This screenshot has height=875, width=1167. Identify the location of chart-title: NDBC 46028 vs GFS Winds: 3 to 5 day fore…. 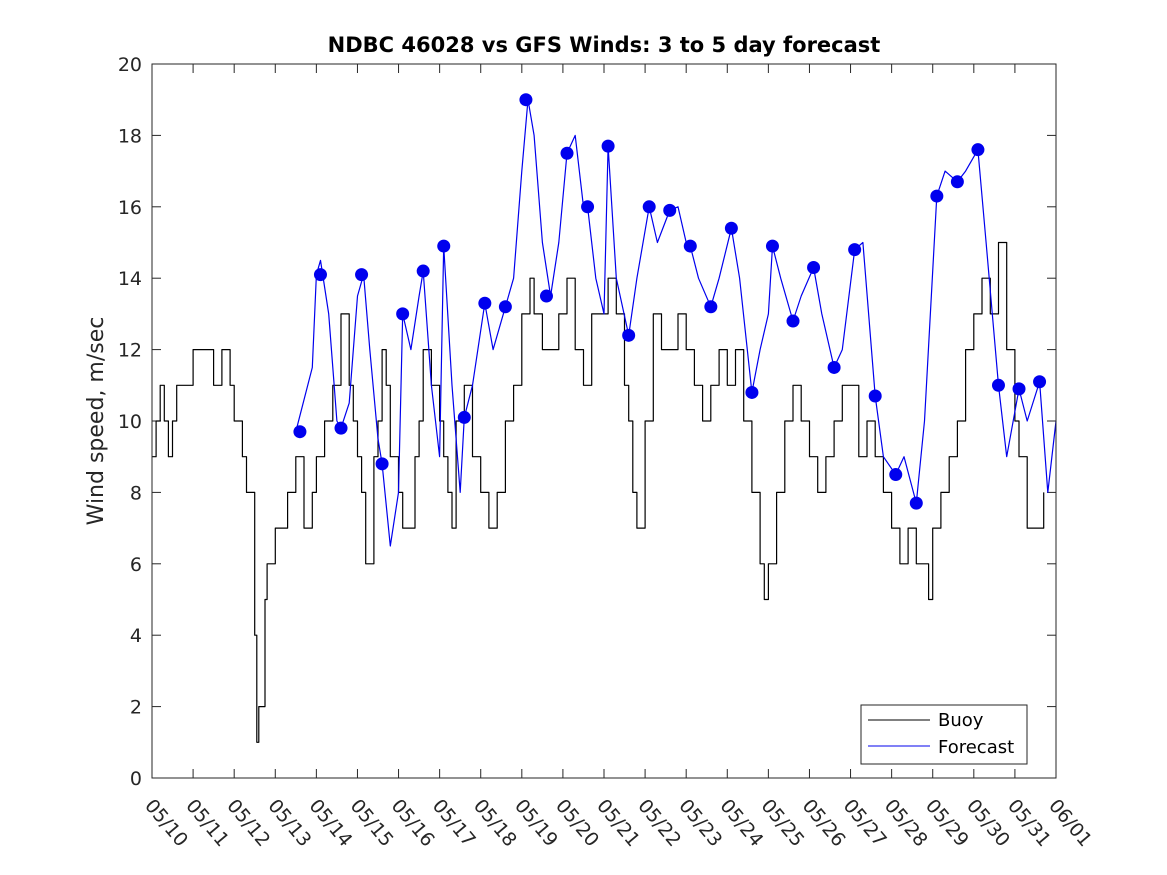
(604, 45).